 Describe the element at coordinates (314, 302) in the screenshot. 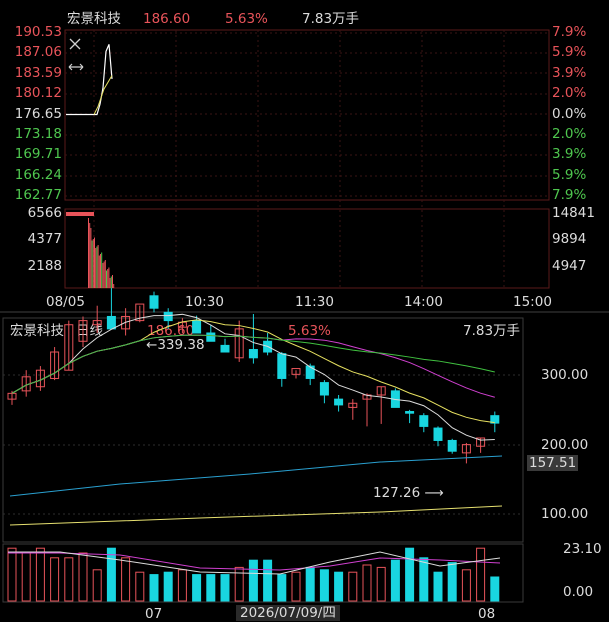

I see `time-tick: 11:30` at that location.